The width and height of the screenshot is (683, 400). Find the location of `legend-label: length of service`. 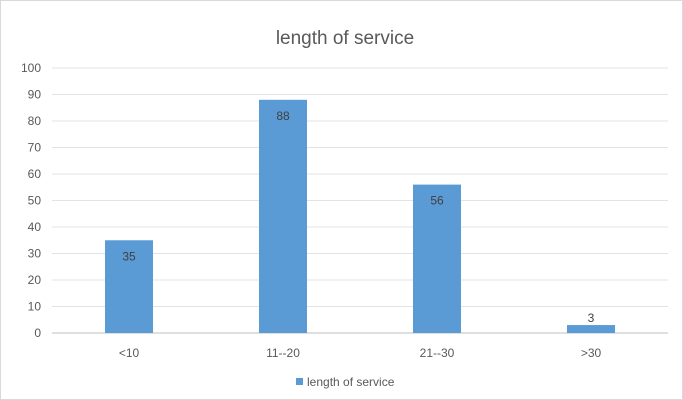

legend-label: length of service is located at coordinates (351, 382).